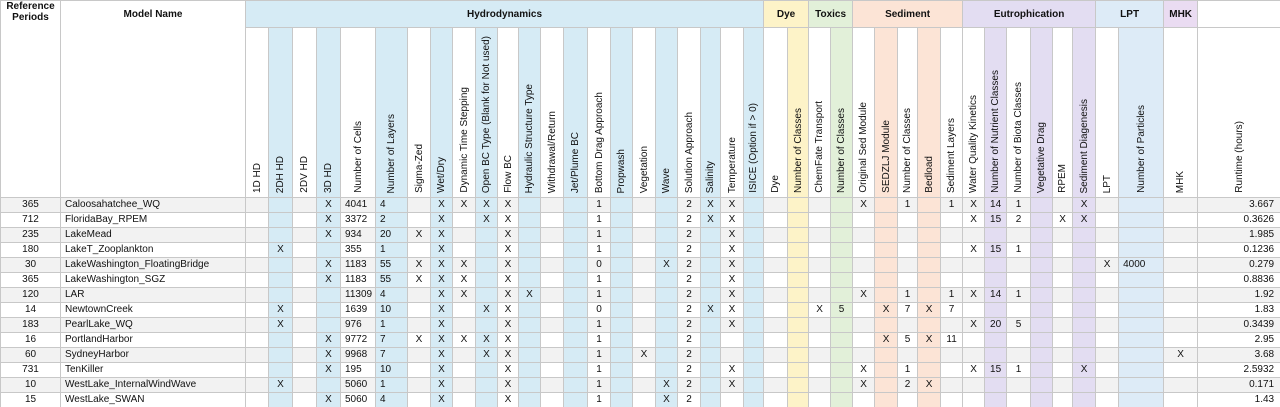 Image resolution: width=1280 pixels, height=407 pixels. I want to click on cell: 14, so click(996, 295).